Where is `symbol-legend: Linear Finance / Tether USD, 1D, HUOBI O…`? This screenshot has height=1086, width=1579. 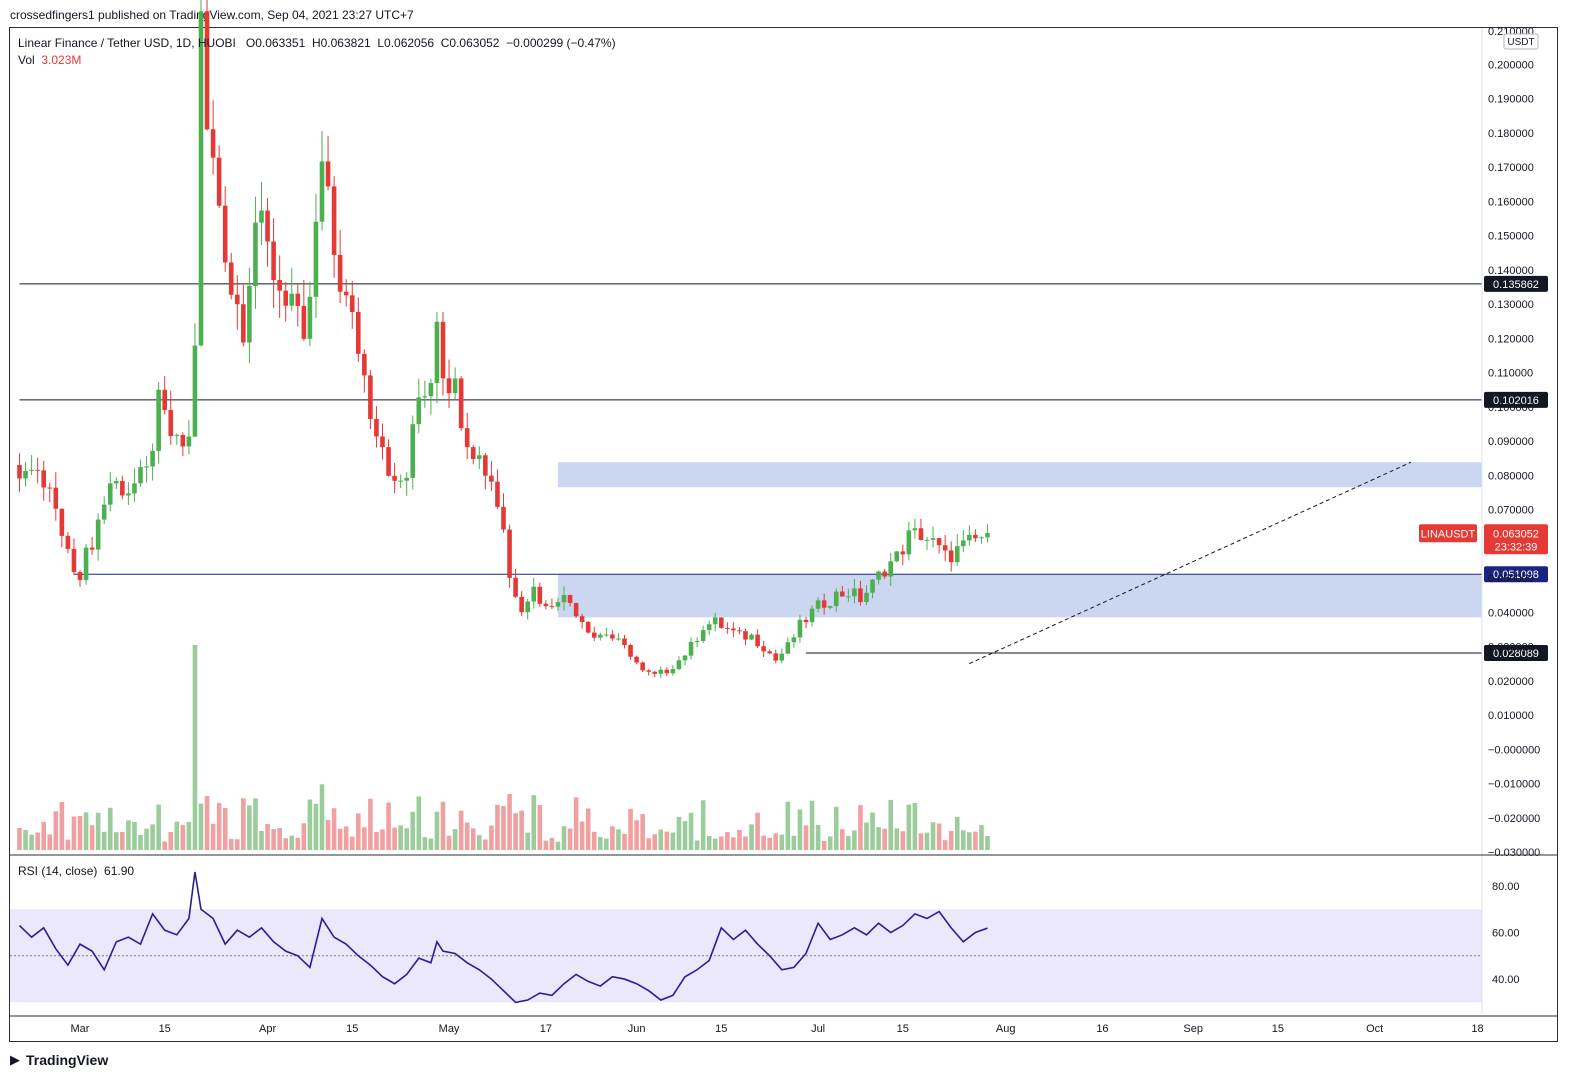 symbol-legend: Linear Finance / Tether USD, 1D, HUOBI O… is located at coordinates (317, 43).